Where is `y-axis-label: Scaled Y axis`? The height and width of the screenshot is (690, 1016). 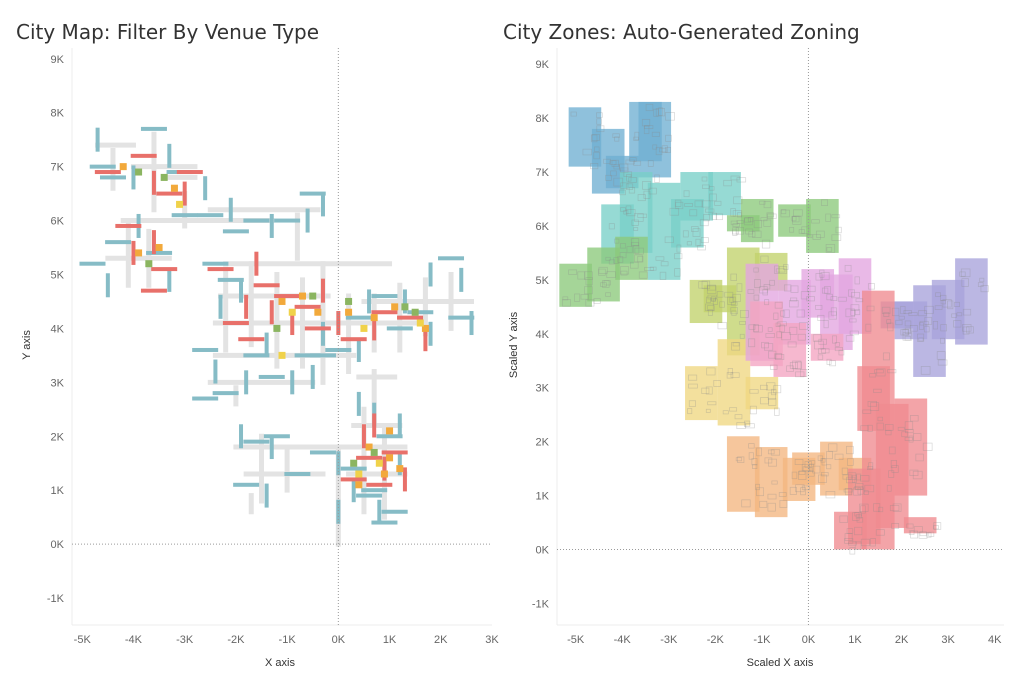
y-axis-label: Scaled Y axis is located at coordinates (514, 344).